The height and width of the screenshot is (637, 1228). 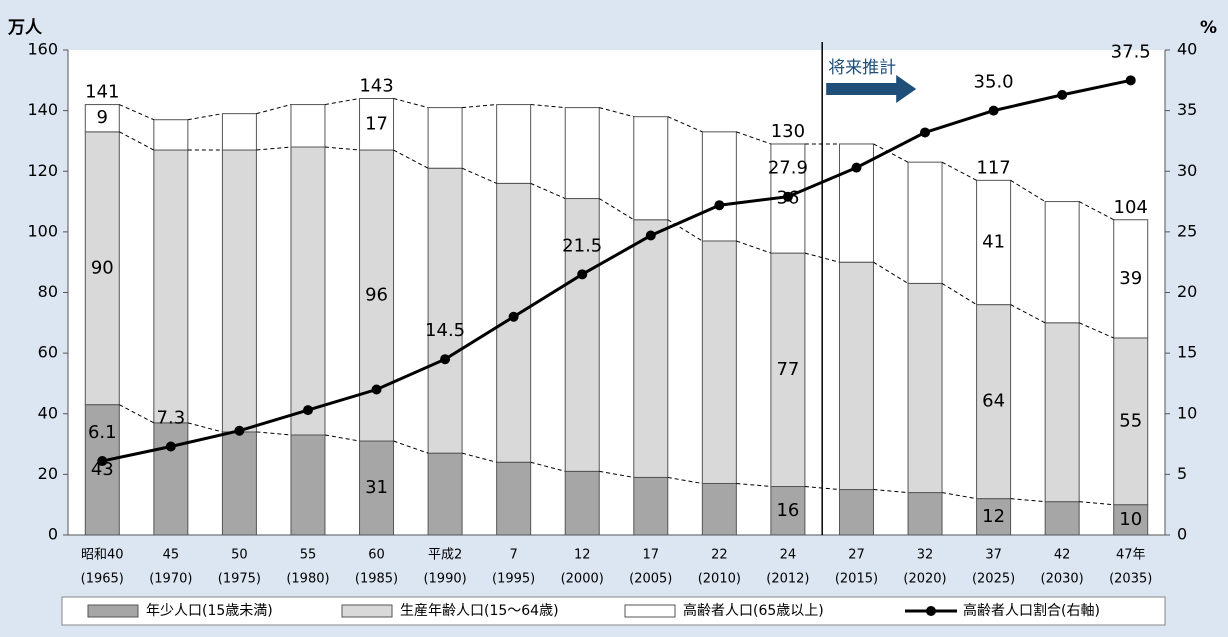 I want to click on legend-label: 年少人口(15歳未満), so click(x=209, y=611).